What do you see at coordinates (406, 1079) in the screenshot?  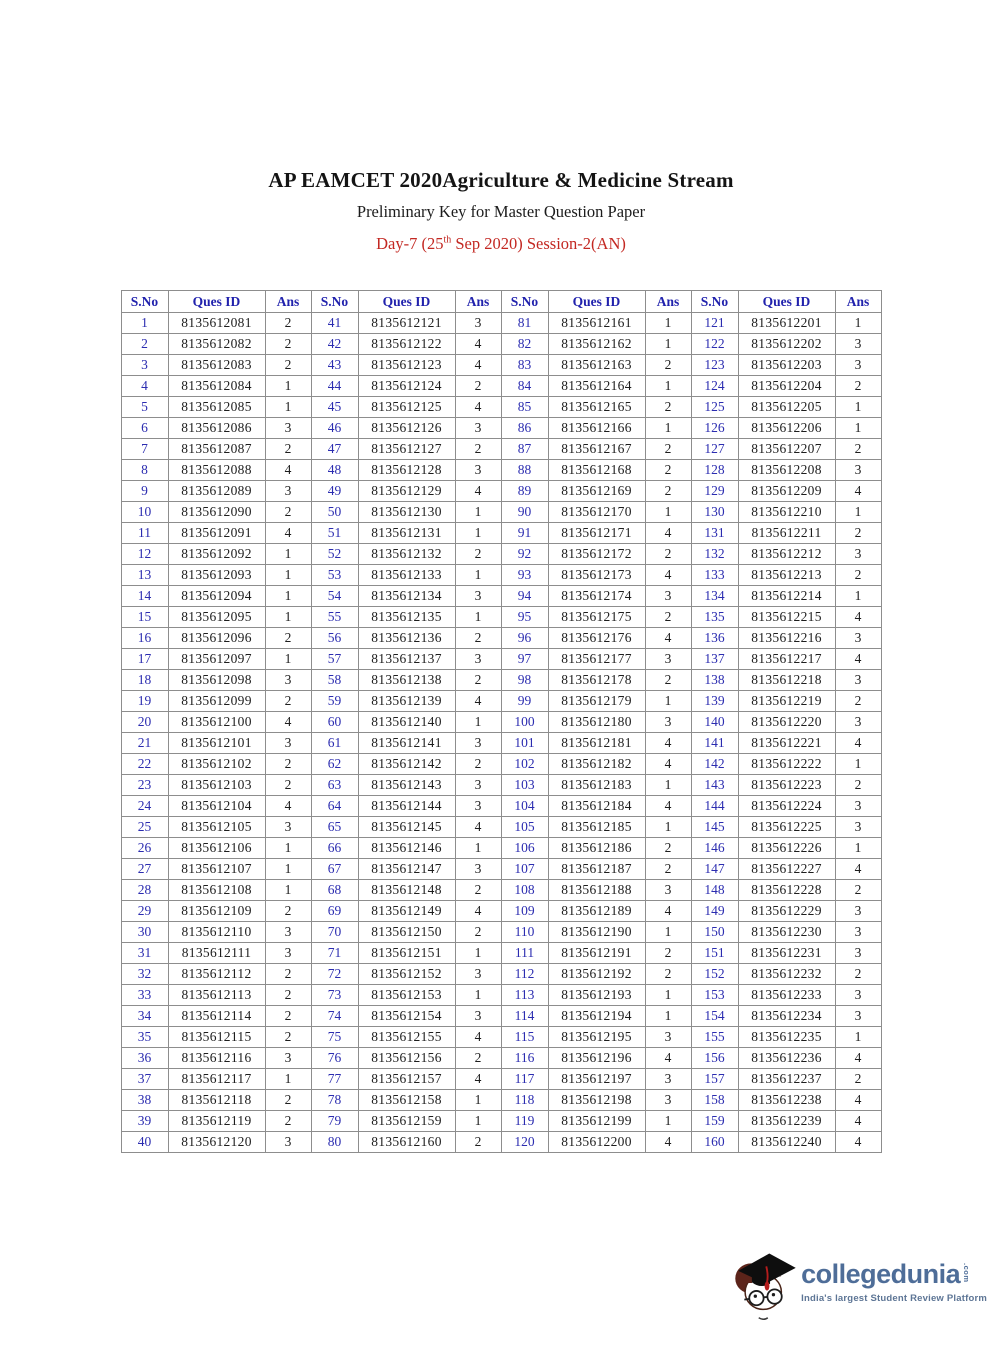 I see `quesid-cell: 8135612157` at bounding box center [406, 1079].